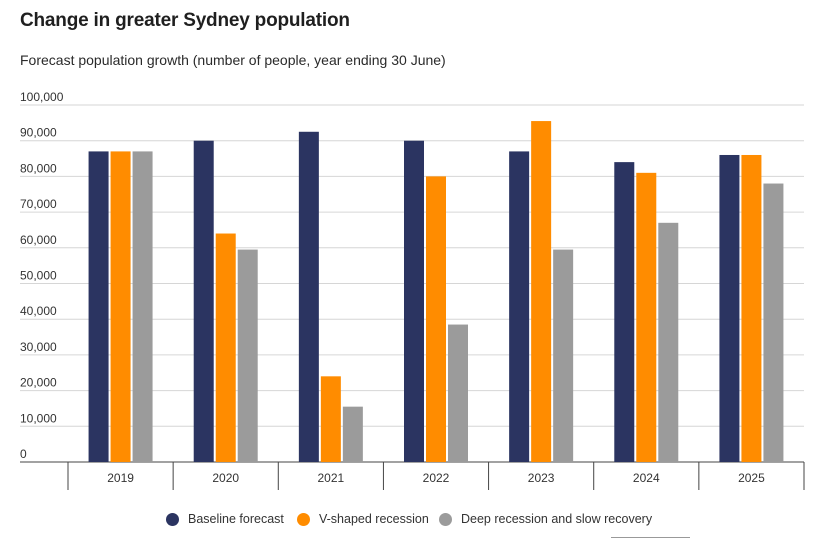 The height and width of the screenshot is (539, 819). I want to click on y-tick-label: 20,000, so click(38, 383).